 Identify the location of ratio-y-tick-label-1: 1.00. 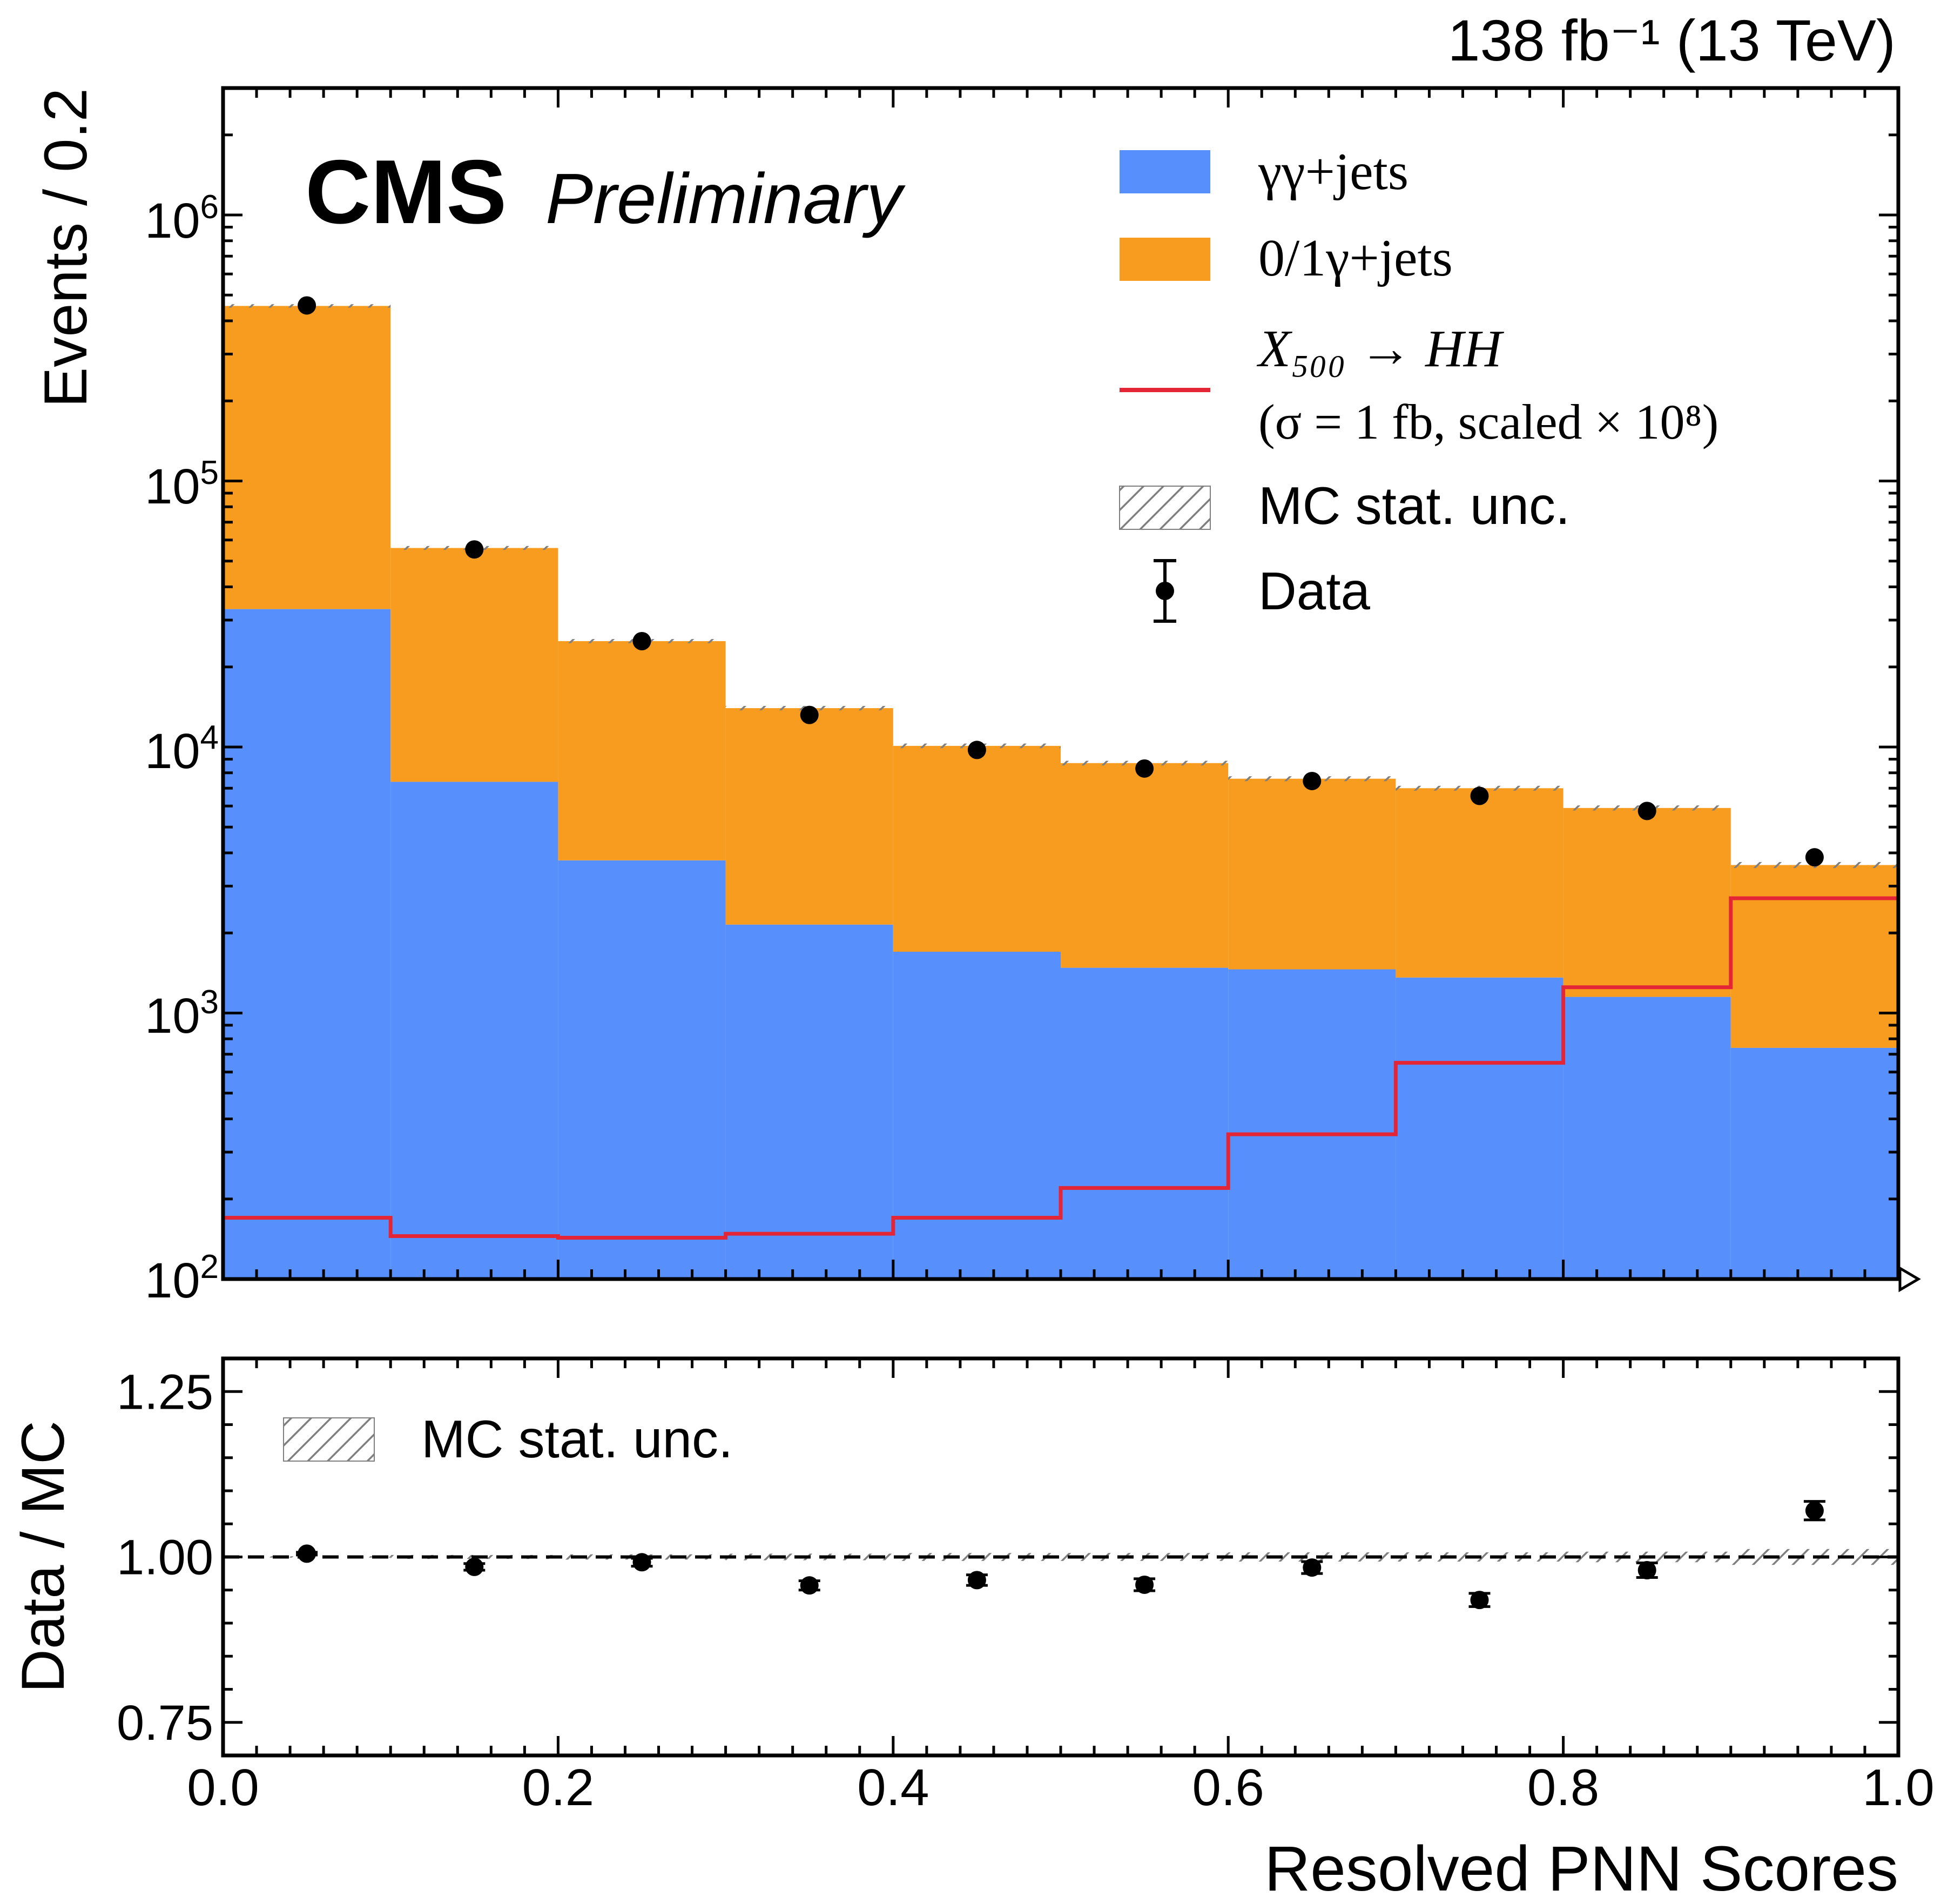
(165, 1557).